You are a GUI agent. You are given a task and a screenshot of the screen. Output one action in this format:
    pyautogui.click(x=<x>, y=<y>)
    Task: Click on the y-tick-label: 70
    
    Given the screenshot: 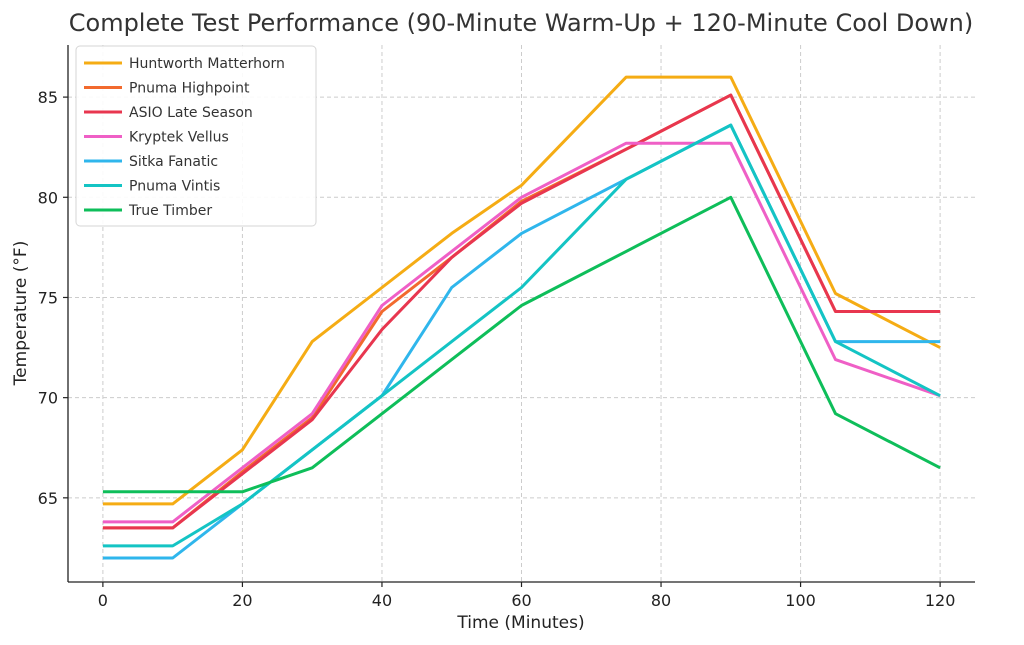 What is the action you would take?
    pyautogui.click(x=48, y=398)
    